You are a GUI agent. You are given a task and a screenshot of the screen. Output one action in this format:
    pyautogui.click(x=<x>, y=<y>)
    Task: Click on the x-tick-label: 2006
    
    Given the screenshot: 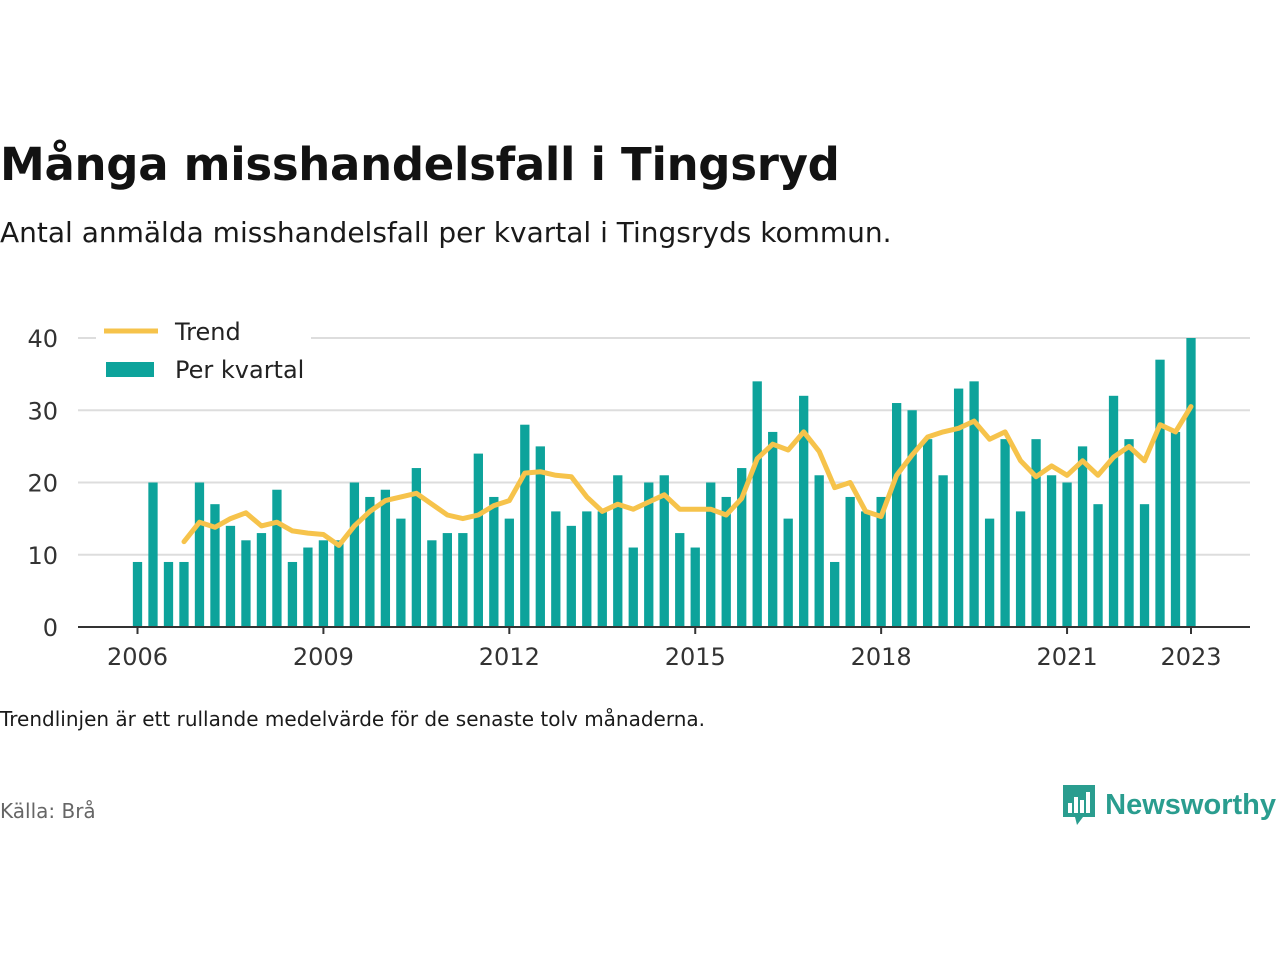 What is the action you would take?
    pyautogui.click(x=137, y=657)
    